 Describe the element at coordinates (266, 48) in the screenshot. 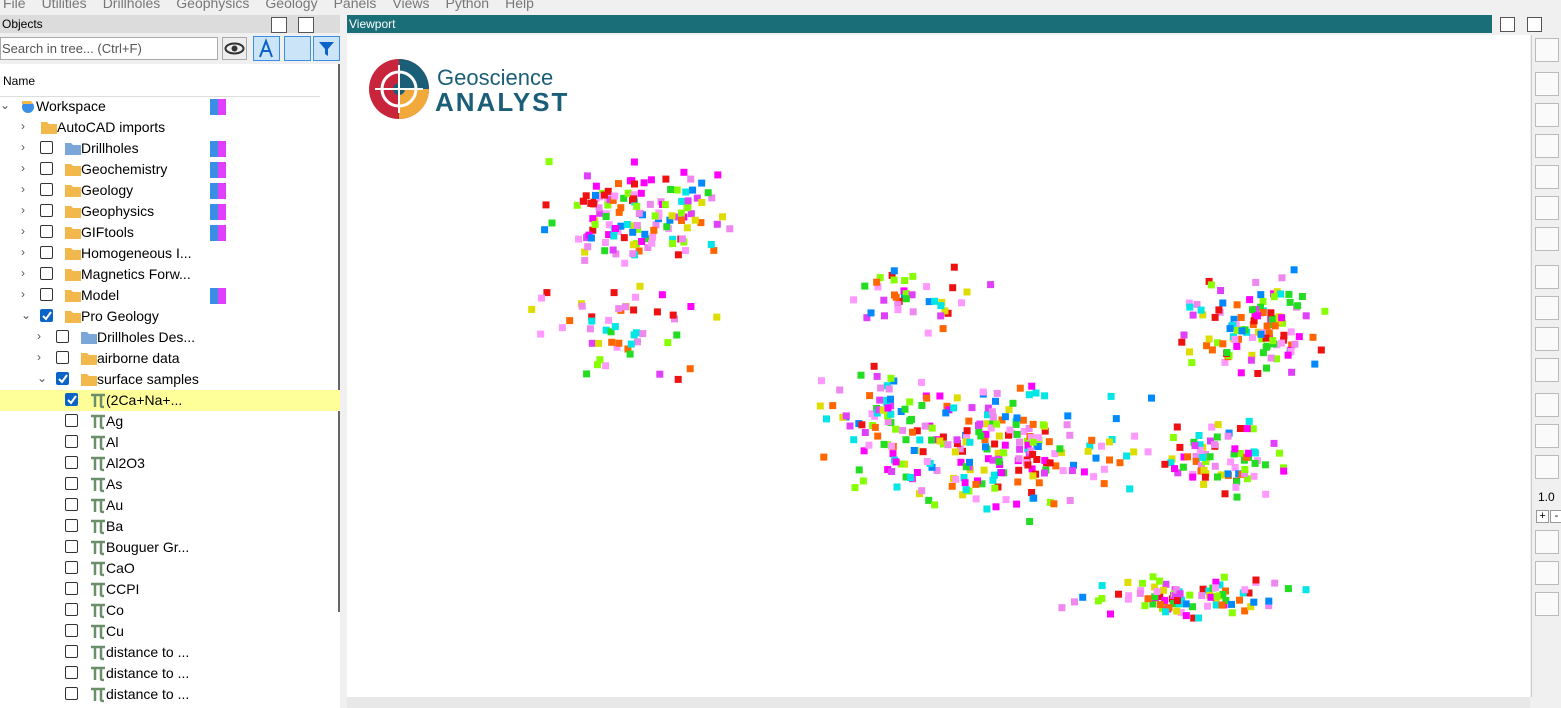

I see `text-filter` at that location.